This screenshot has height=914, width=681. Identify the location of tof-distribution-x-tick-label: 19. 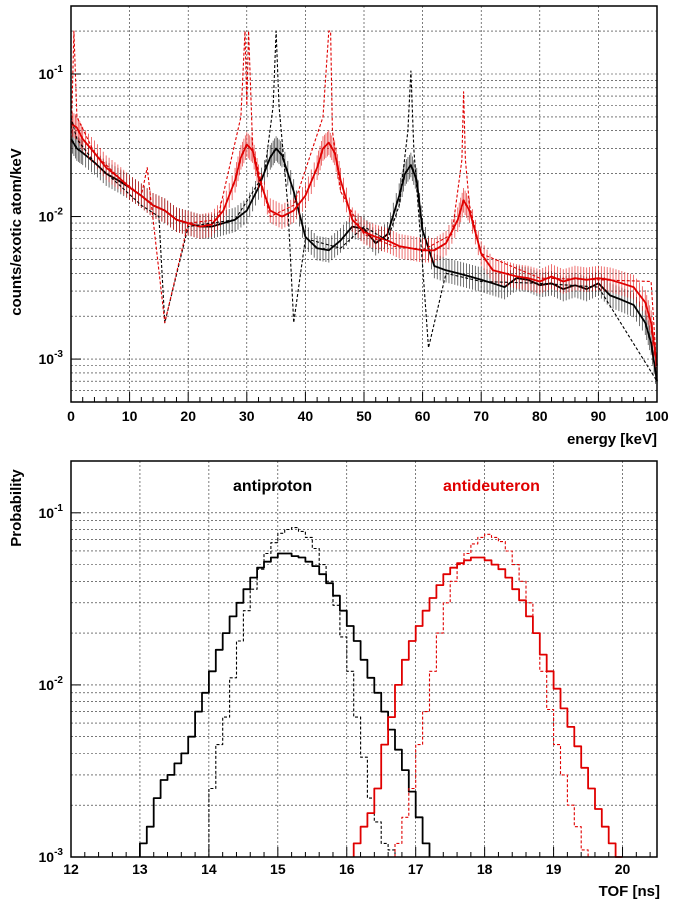
(554, 869).